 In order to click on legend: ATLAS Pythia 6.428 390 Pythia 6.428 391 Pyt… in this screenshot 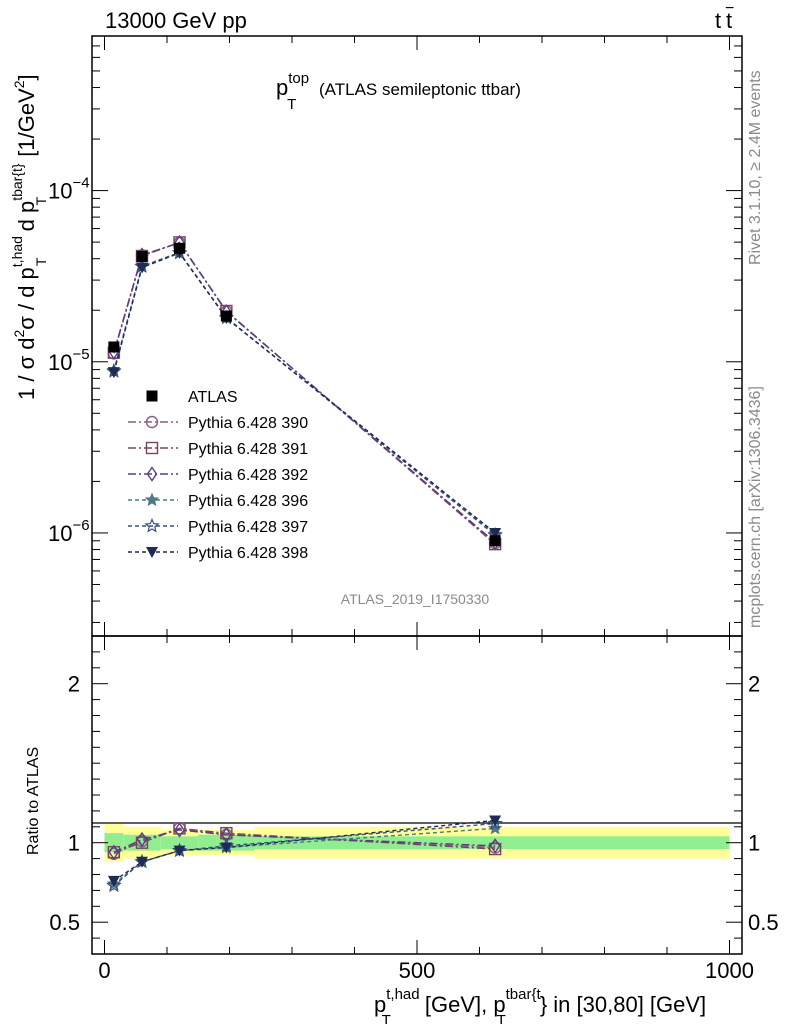, I will do `click(218, 475)`.